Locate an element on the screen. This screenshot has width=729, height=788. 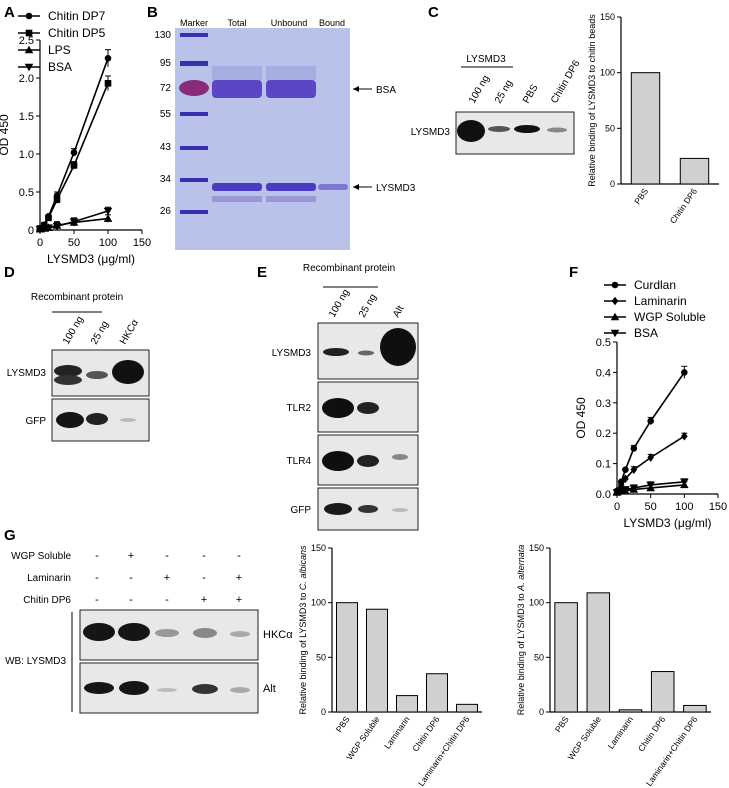
lane-label: Alt is located at coordinates (398, 312).